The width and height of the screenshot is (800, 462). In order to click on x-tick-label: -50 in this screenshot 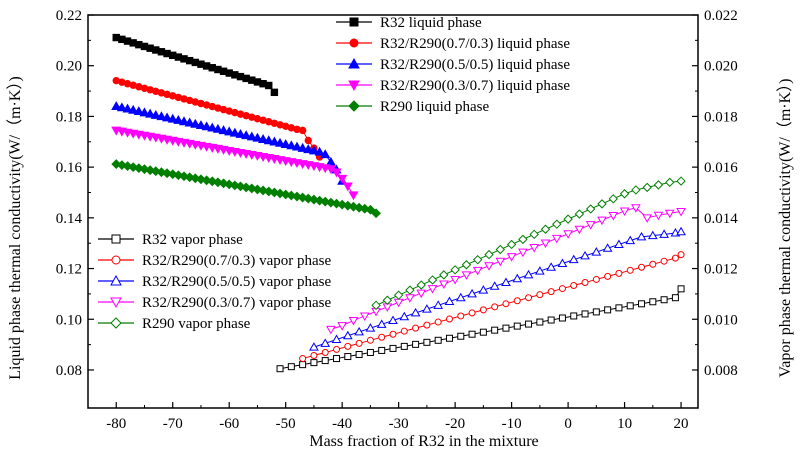, I will do `click(286, 424)`.